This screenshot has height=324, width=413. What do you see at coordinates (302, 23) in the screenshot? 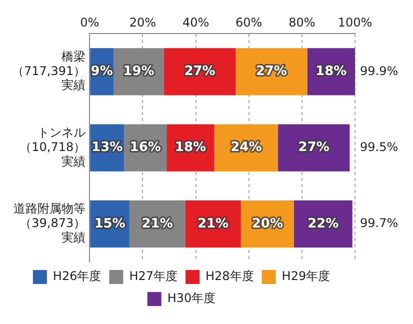
I see `x-tick-label: 80%` at bounding box center [302, 23].